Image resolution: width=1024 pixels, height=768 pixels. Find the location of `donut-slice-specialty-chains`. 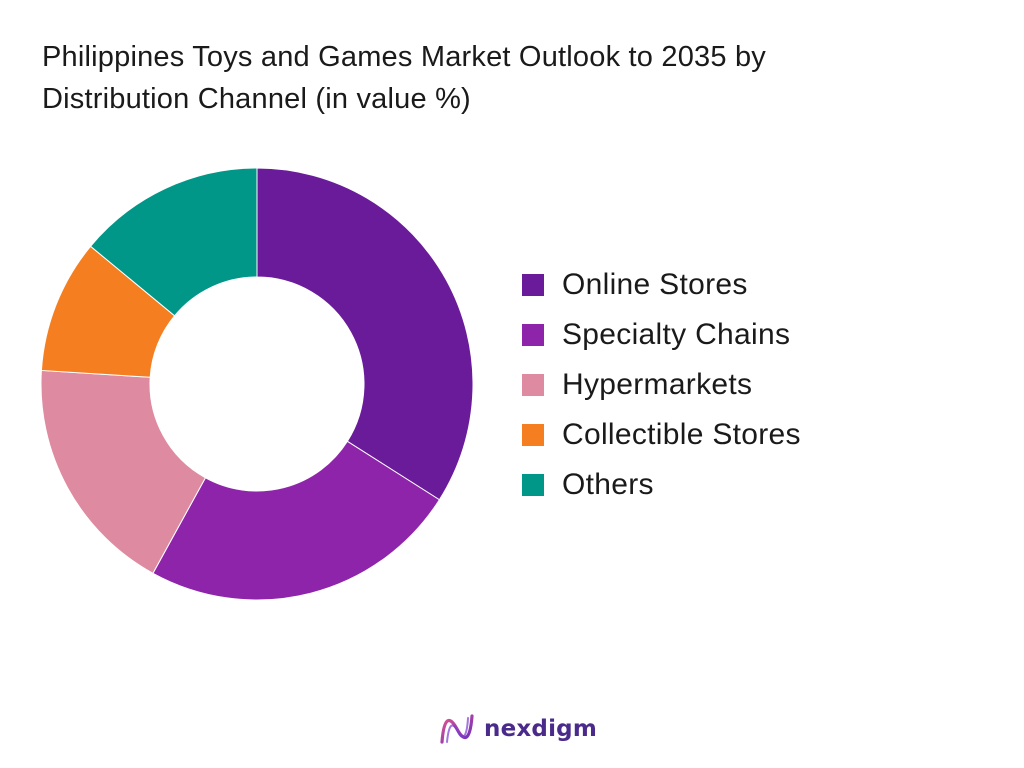

donut-slice-specialty-chains is located at coordinates (296, 520).